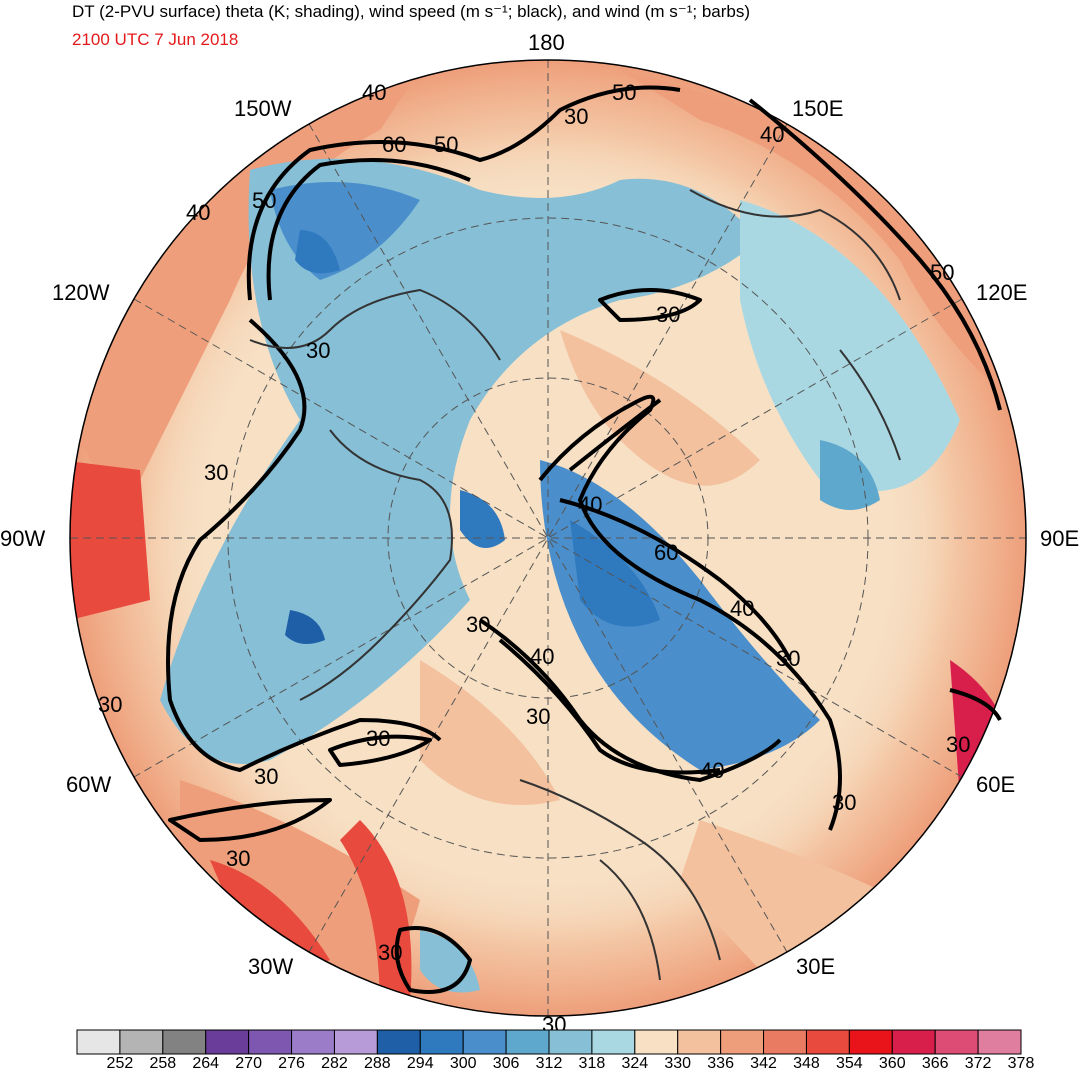 The height and width of the screenshot is (1076, 1088). I want to click on colorbar-tick-label: 312, so click(549, 1063).